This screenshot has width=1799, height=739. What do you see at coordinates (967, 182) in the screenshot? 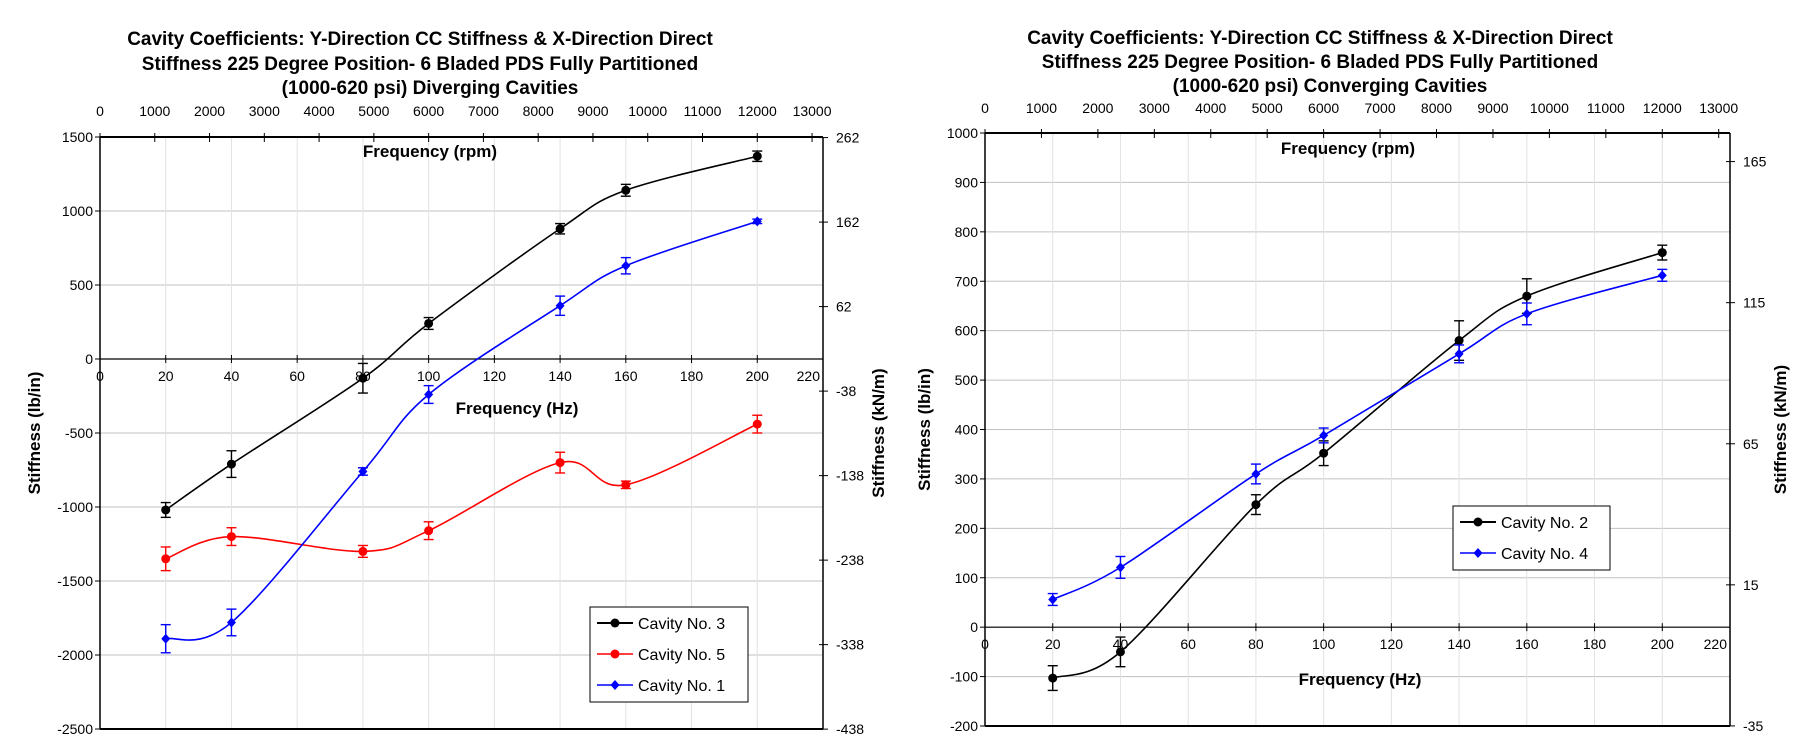
I see `y-tick-label: 900` at bounding box center [967, 182].